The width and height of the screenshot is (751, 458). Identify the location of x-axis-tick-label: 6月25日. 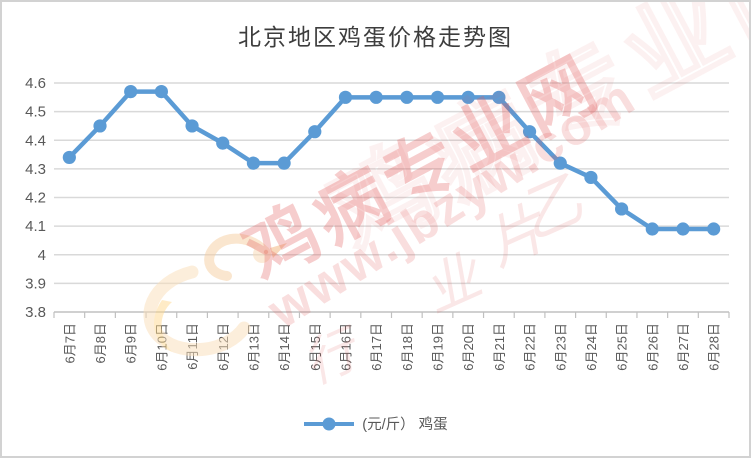
(622, 347).